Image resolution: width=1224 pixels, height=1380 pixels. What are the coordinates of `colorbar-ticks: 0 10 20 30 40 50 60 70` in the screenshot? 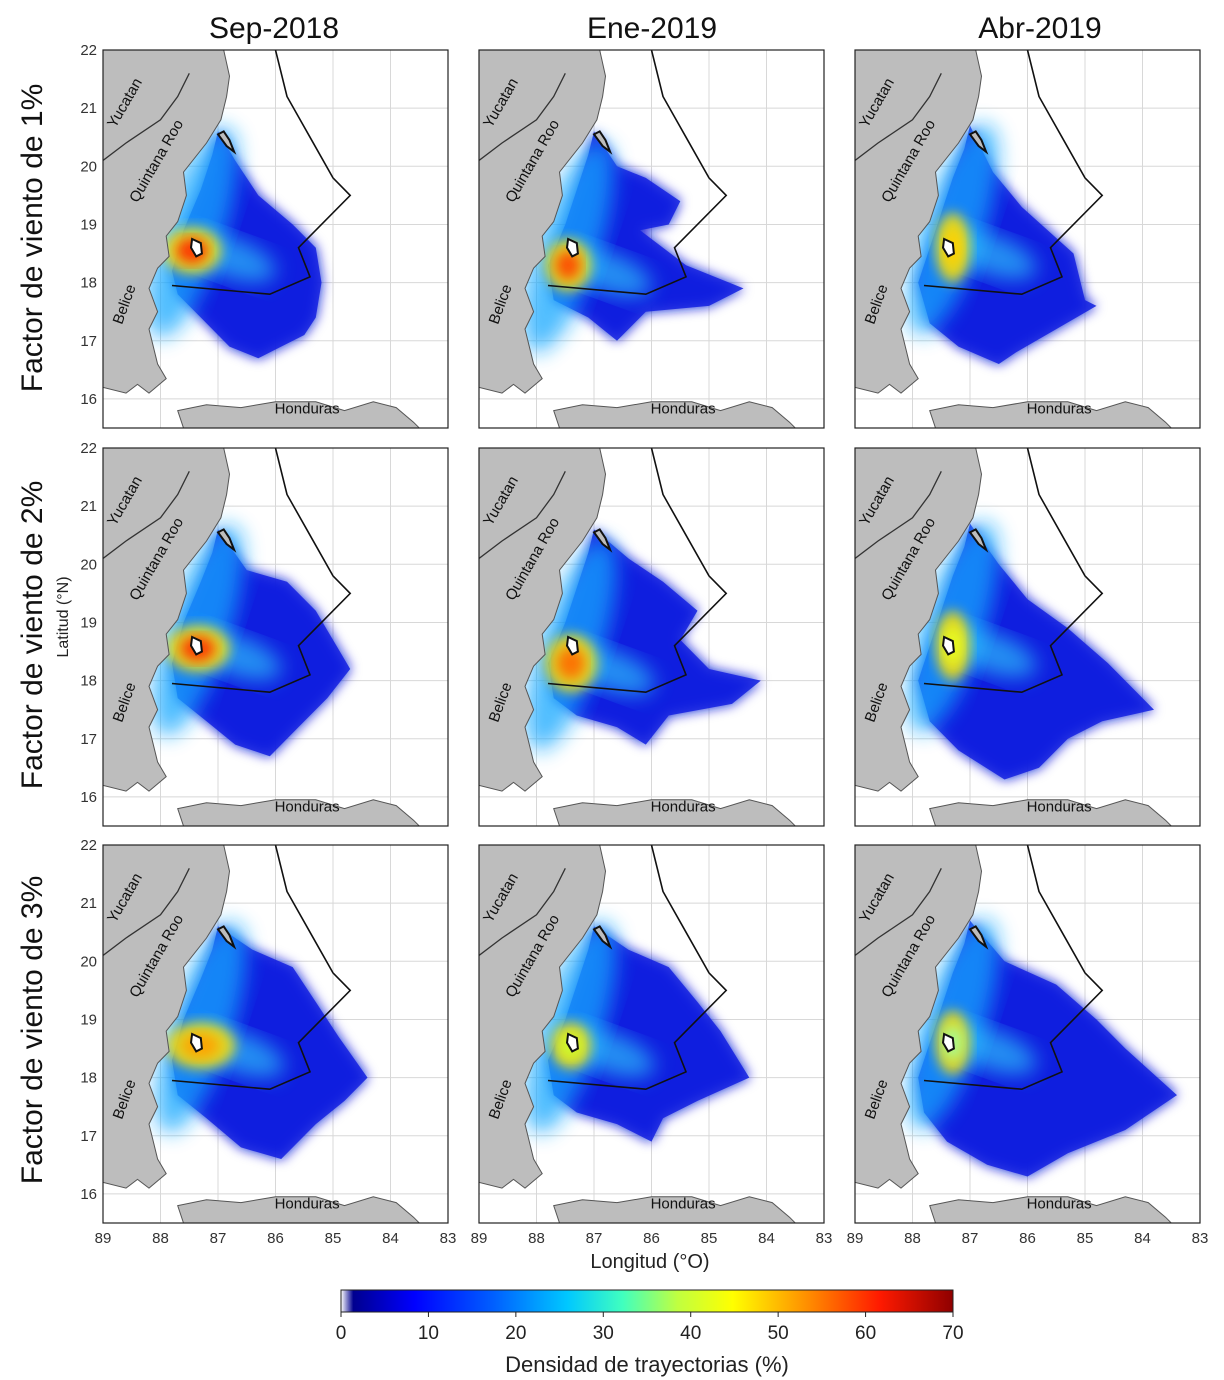 It's located at (650, 1328).